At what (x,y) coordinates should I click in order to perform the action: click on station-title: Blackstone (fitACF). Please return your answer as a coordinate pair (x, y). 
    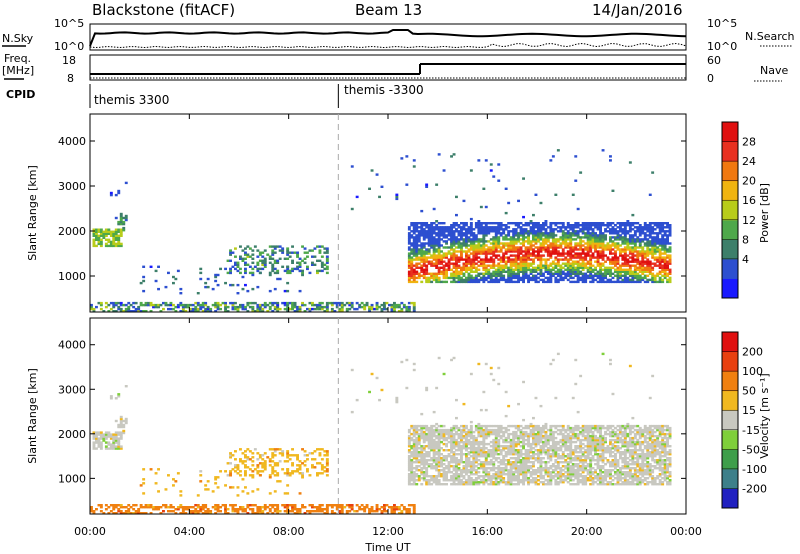
    Looking at the image, I should click on (163, 10).